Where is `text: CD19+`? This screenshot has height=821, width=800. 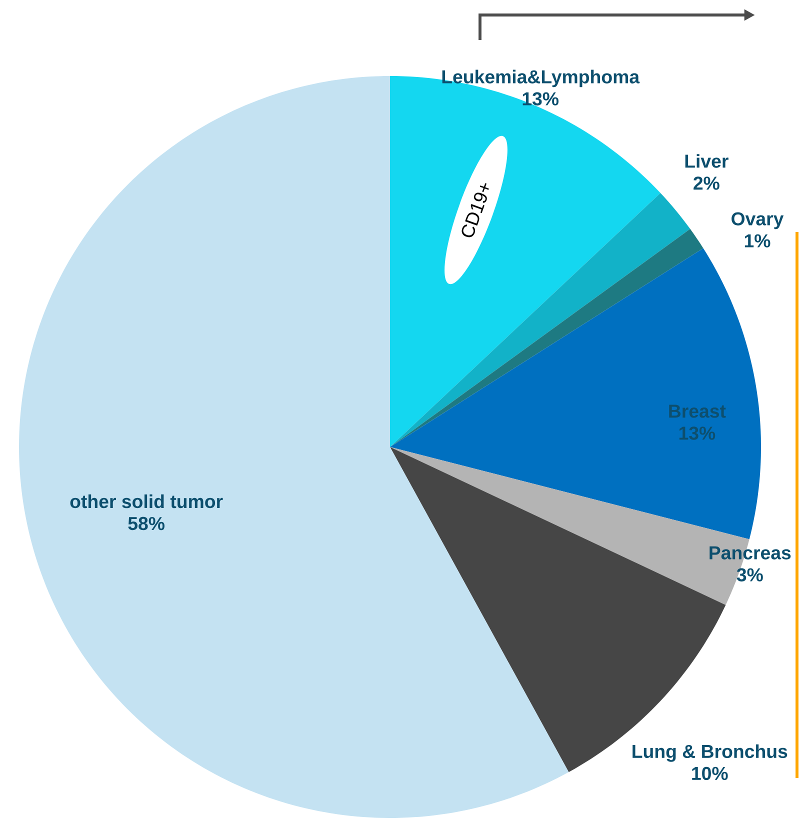 text: CD19+ is located at coordinates (475, 210).